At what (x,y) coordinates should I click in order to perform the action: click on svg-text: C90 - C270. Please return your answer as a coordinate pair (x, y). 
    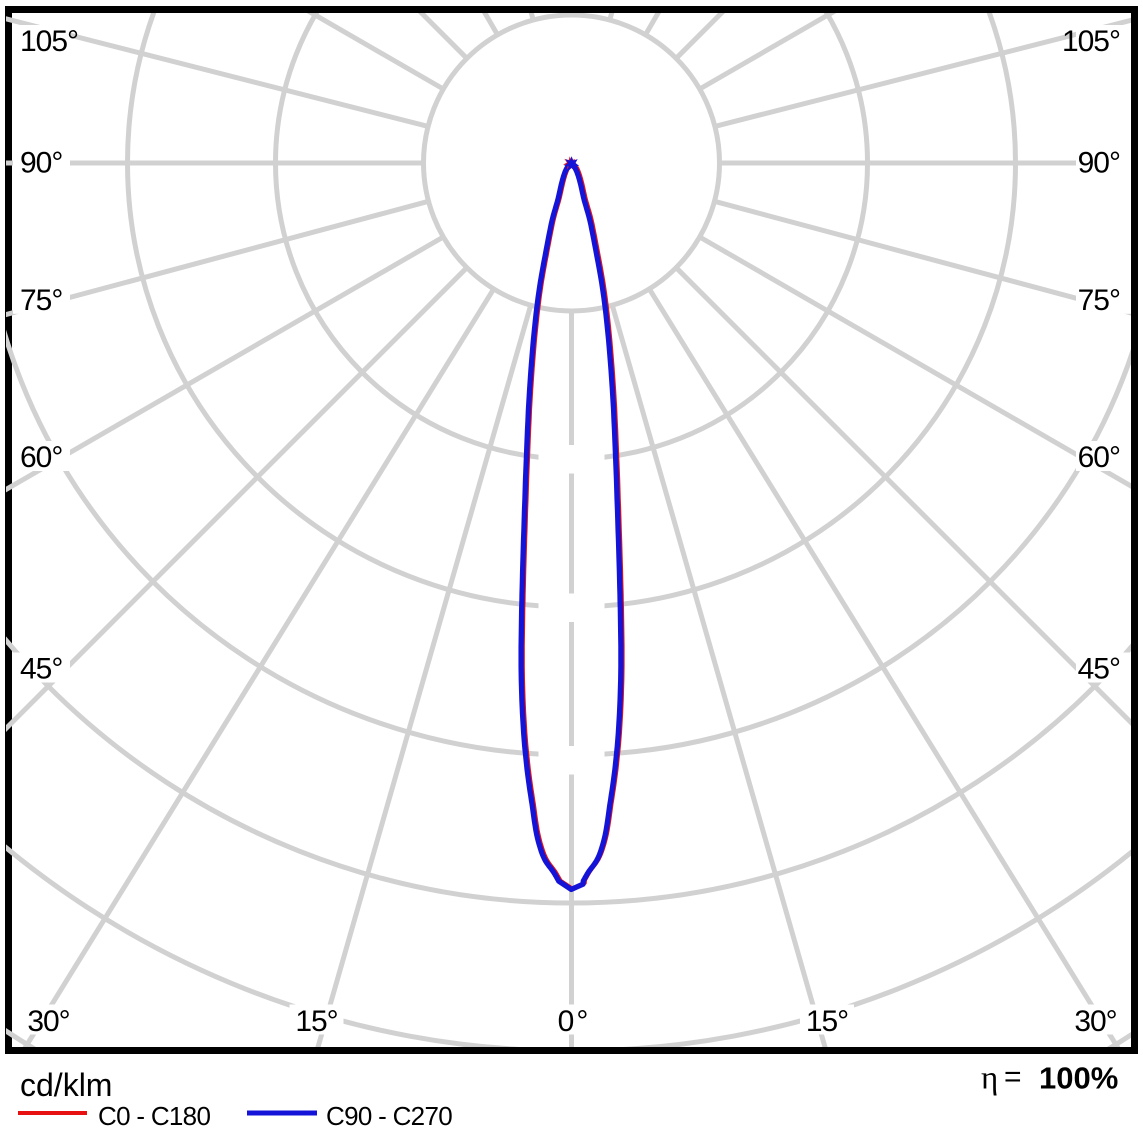
    Looking at the image, I should click on (389, 1116).